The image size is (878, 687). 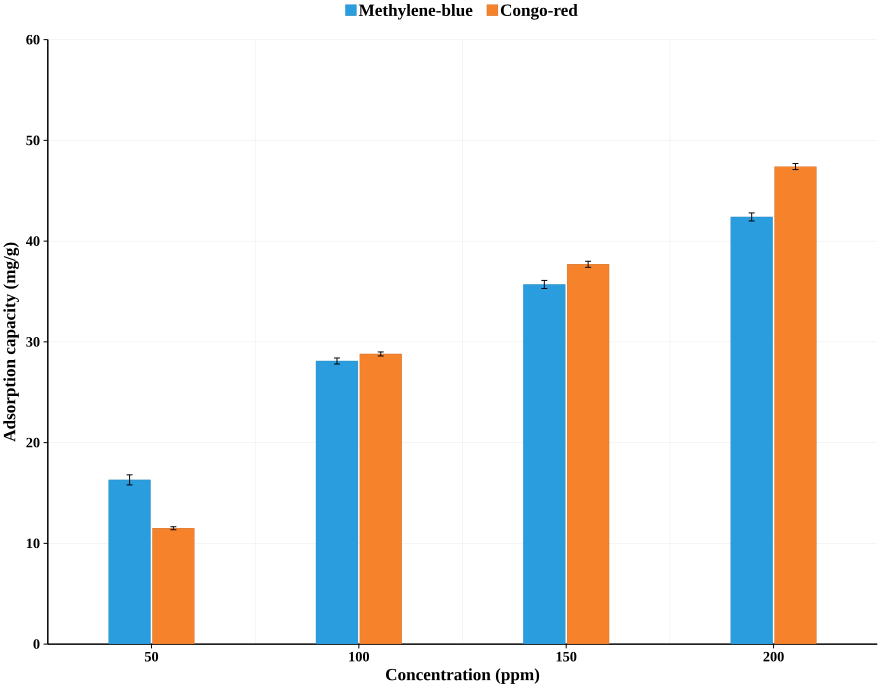 I want to click on y-tick-label: 60, so click(x=33, y=39).